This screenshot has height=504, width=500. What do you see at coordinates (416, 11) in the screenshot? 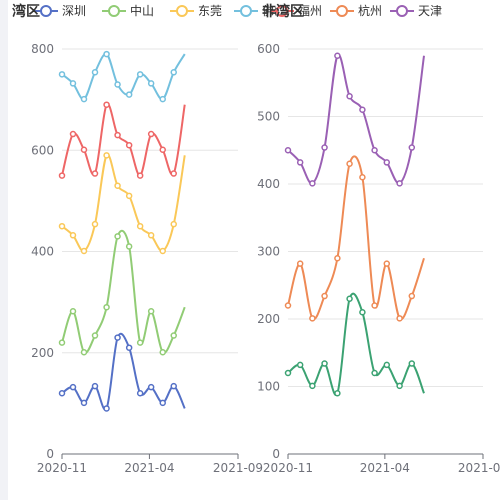
I see `legend-item: 天津` at bounding box center [416, 11].